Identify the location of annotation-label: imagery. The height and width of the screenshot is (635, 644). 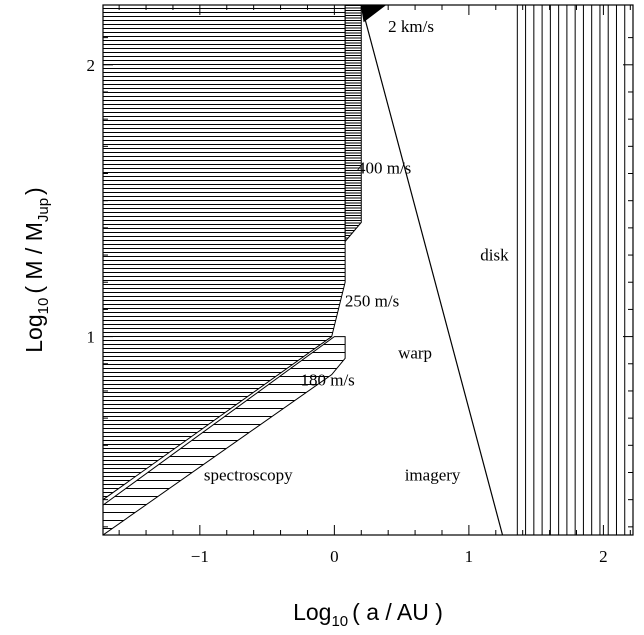
(433, 475).